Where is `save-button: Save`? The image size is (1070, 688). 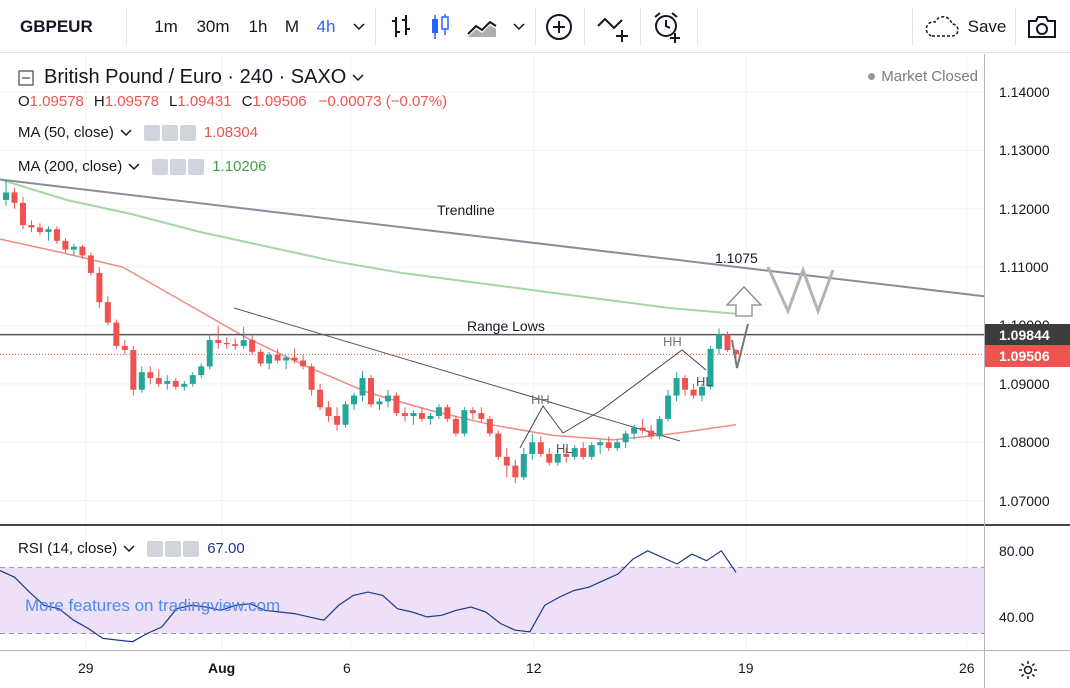
save-button: Save is located at coordinates (965, 26).